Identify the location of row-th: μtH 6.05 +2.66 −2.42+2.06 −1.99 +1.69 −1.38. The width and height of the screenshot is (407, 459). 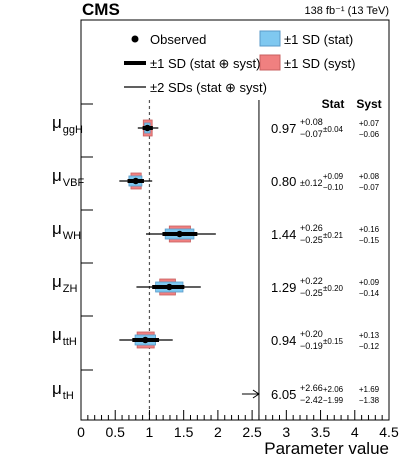
(216, 387).